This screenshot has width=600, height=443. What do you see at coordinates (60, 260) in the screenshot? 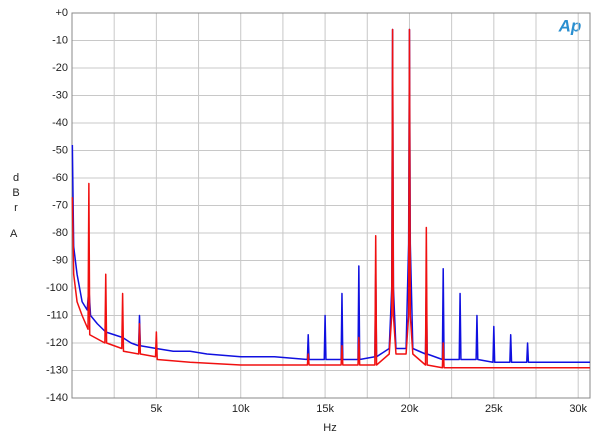
I see `y-tick-label: -90` at bounding box center [60, 260].